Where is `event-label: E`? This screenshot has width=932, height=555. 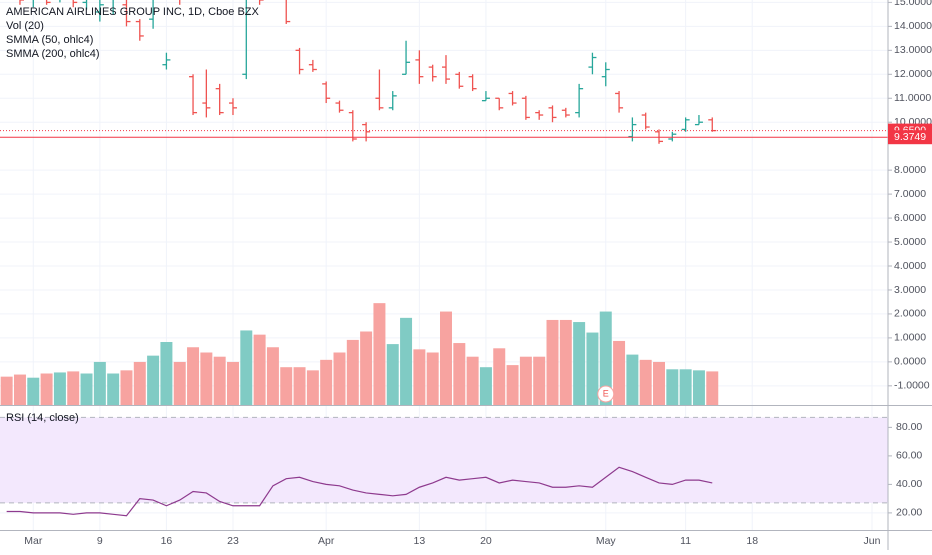 event-label: E is located at coordinates (606, 393).